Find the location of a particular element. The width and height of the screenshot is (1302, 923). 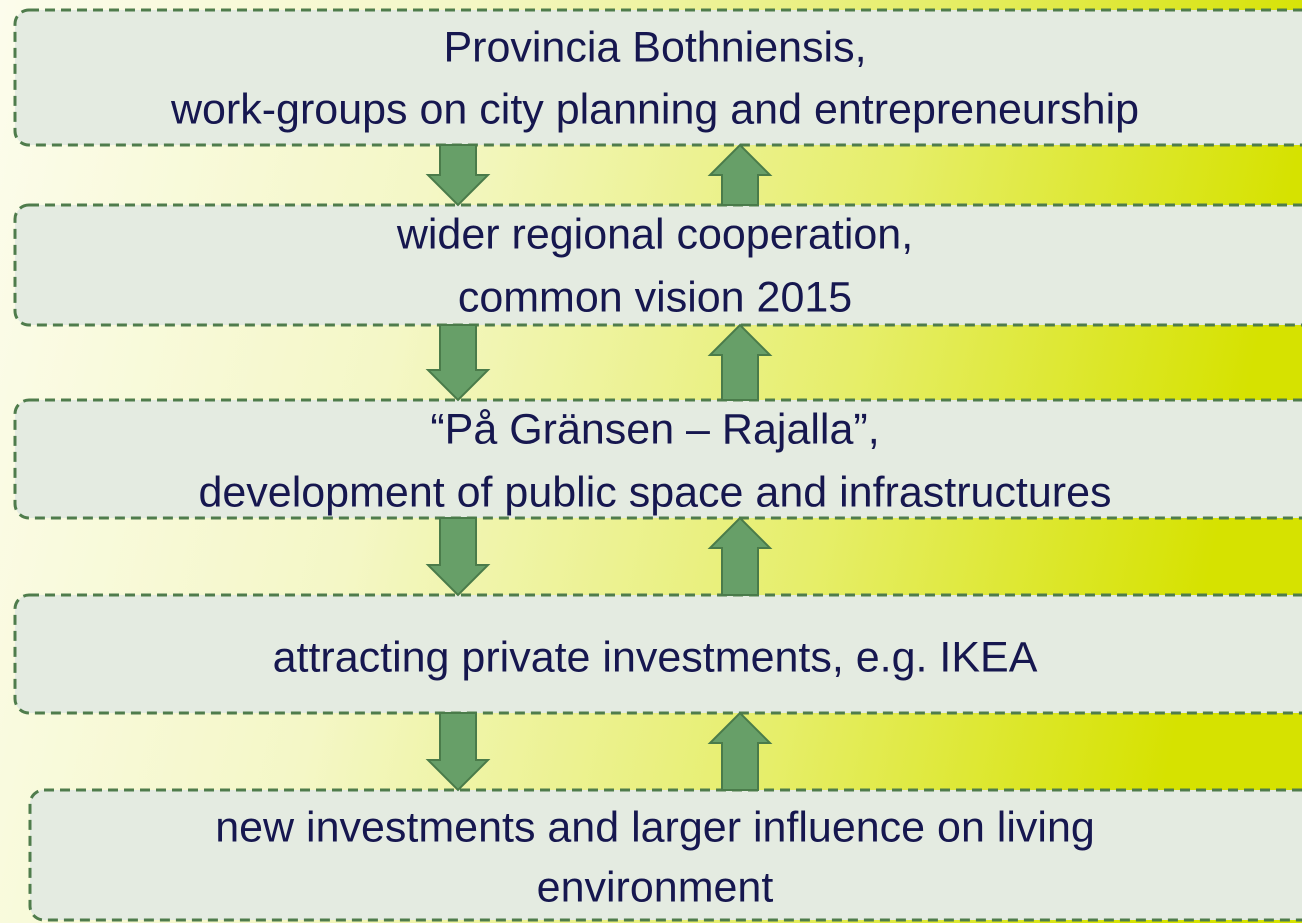

node-text: environment is located at coordinates (655, 887).